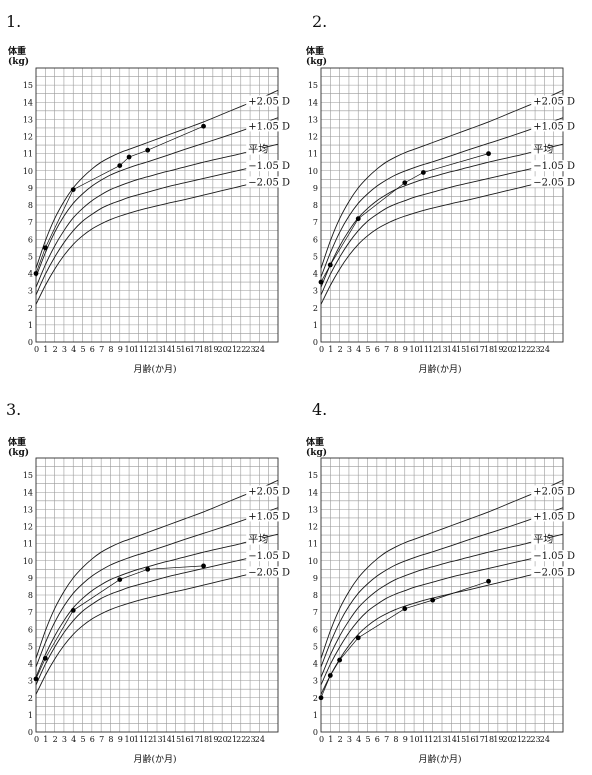  I want to click on y-axis-label: (kg), so click(316, 61).